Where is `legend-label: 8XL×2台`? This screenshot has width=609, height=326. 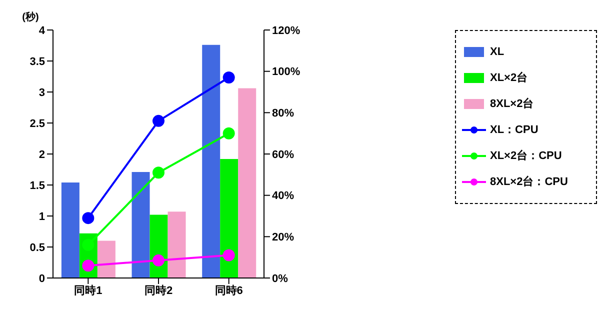 legend-label: 8XL×2台 is located at coordinates (512, 104).